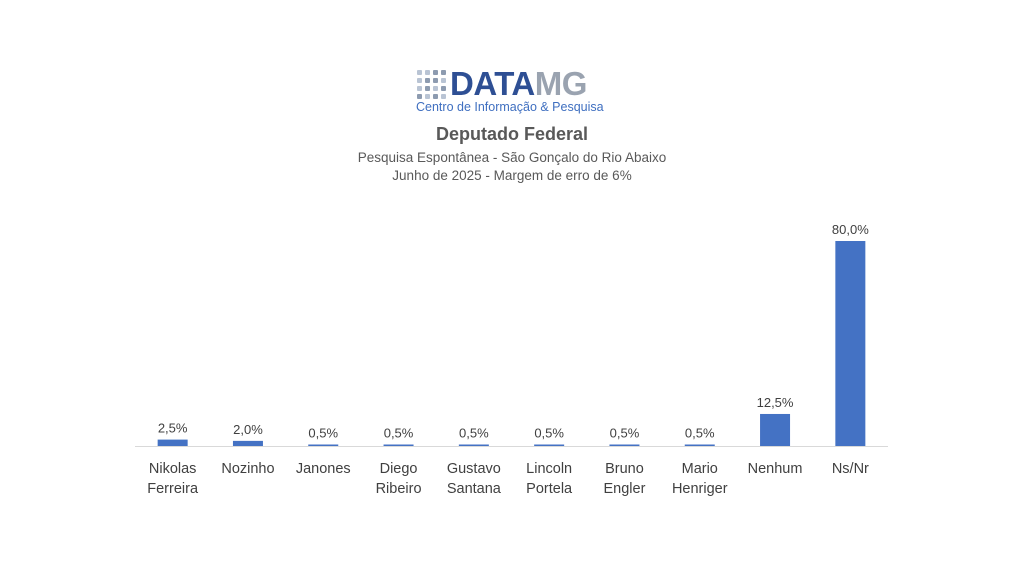 The image size is (1024, 576). I want to click on data-label: 80,0%, so click(850, 229).